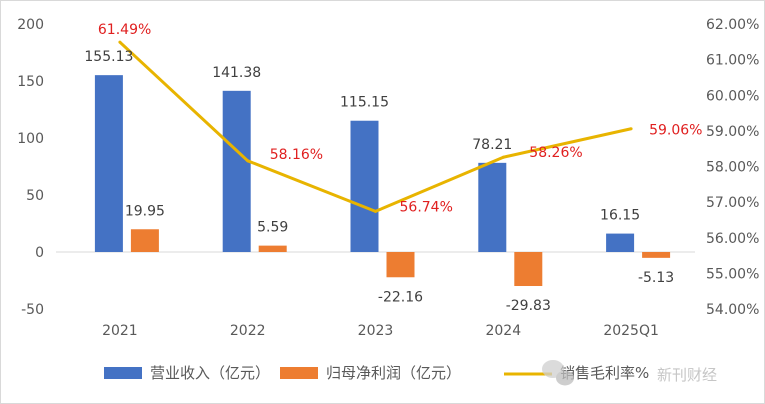 This screenshot has height=404, width=765. What do you see at coordinates (393, 373) in the screenshot?
I see `legend-label-net-profit: 归母净利润（亿元）` at bounding box center [393, 373].